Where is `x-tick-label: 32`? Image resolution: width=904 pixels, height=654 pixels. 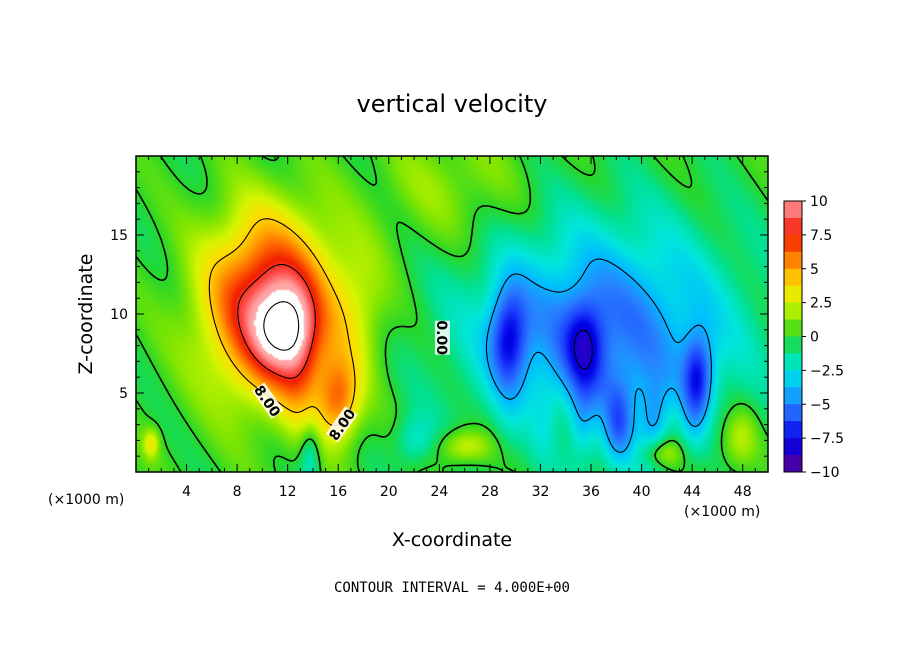 x-tick-label: 32 is located at coordinates (541, 492).